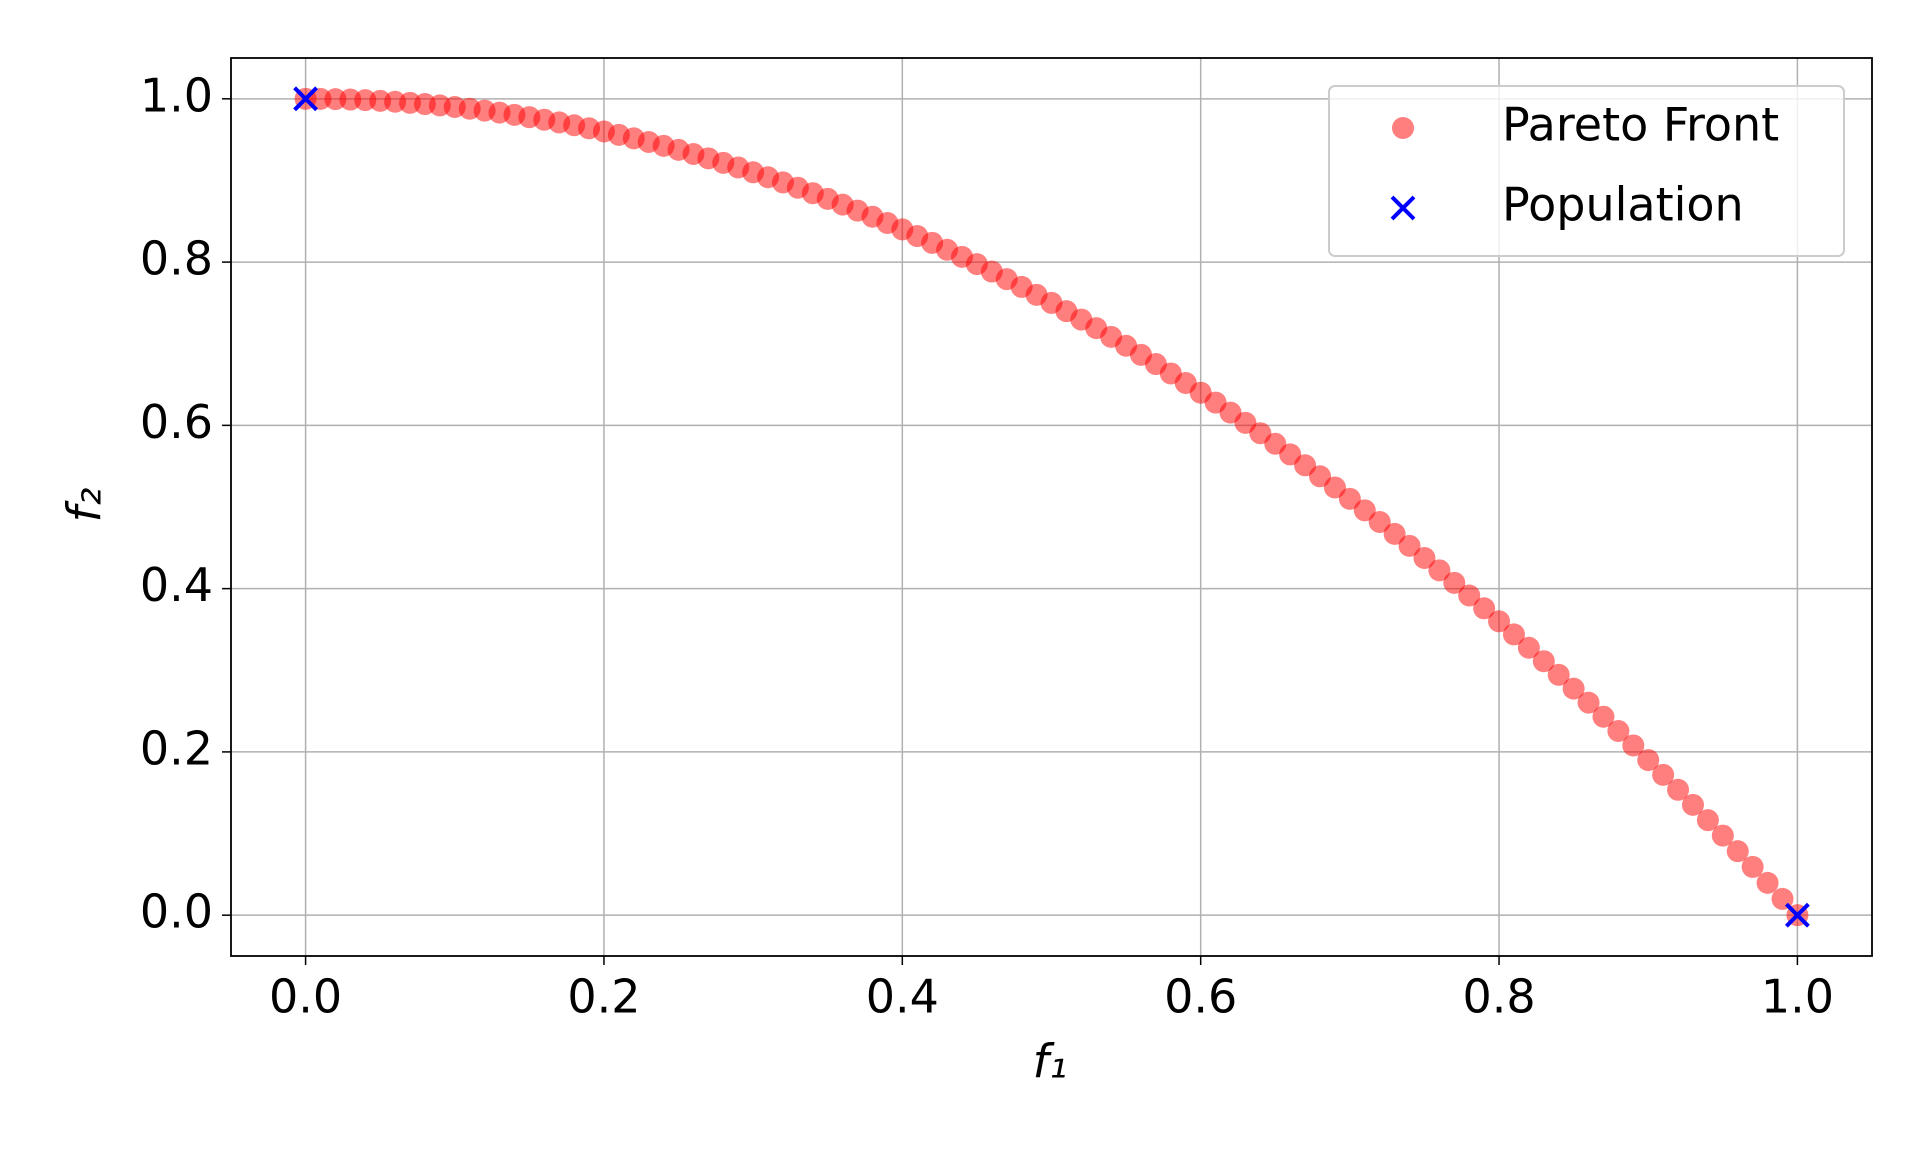 This screenshot has width=1920, height=1152. What do you see at coordinates (305, 997) in the screenshot?
I see `x-tick-label: 0.0` at bounding box center [305, 997].